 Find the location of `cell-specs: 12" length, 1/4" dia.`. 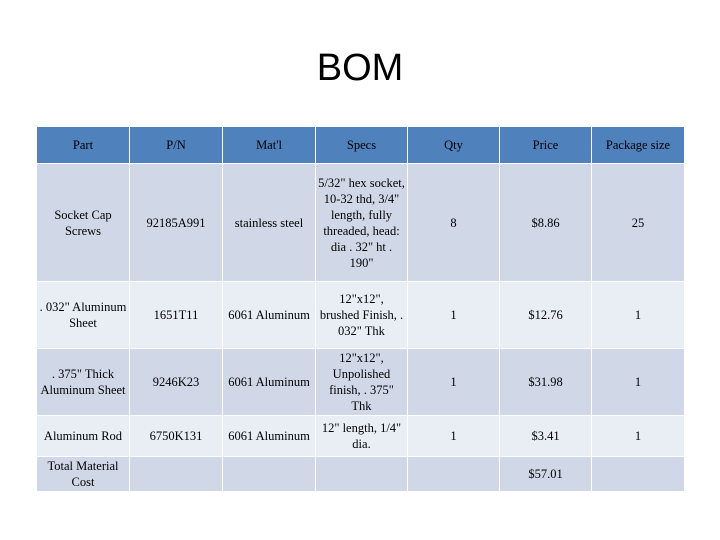

cell-specs: 12" length, 1/4" dia. is located at coordinates (361, 436).